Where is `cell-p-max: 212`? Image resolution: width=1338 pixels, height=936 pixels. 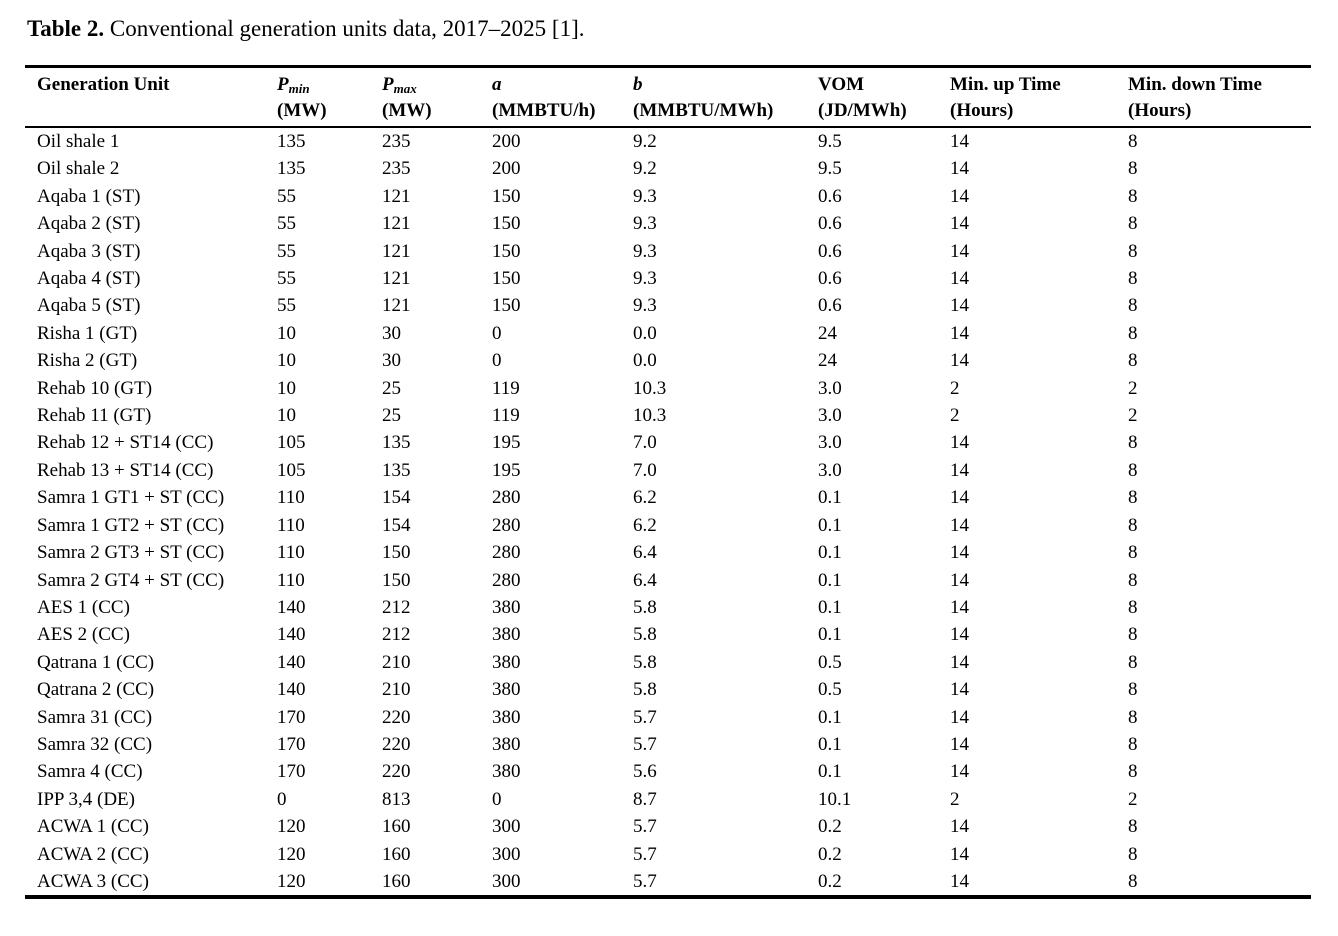 cell-p-max: 212 is located at coordinates (396, 635).